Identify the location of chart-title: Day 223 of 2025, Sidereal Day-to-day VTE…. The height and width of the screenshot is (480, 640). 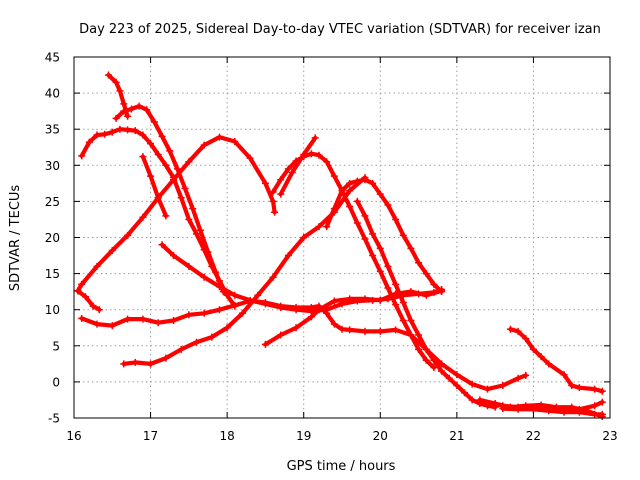
(340, 29).